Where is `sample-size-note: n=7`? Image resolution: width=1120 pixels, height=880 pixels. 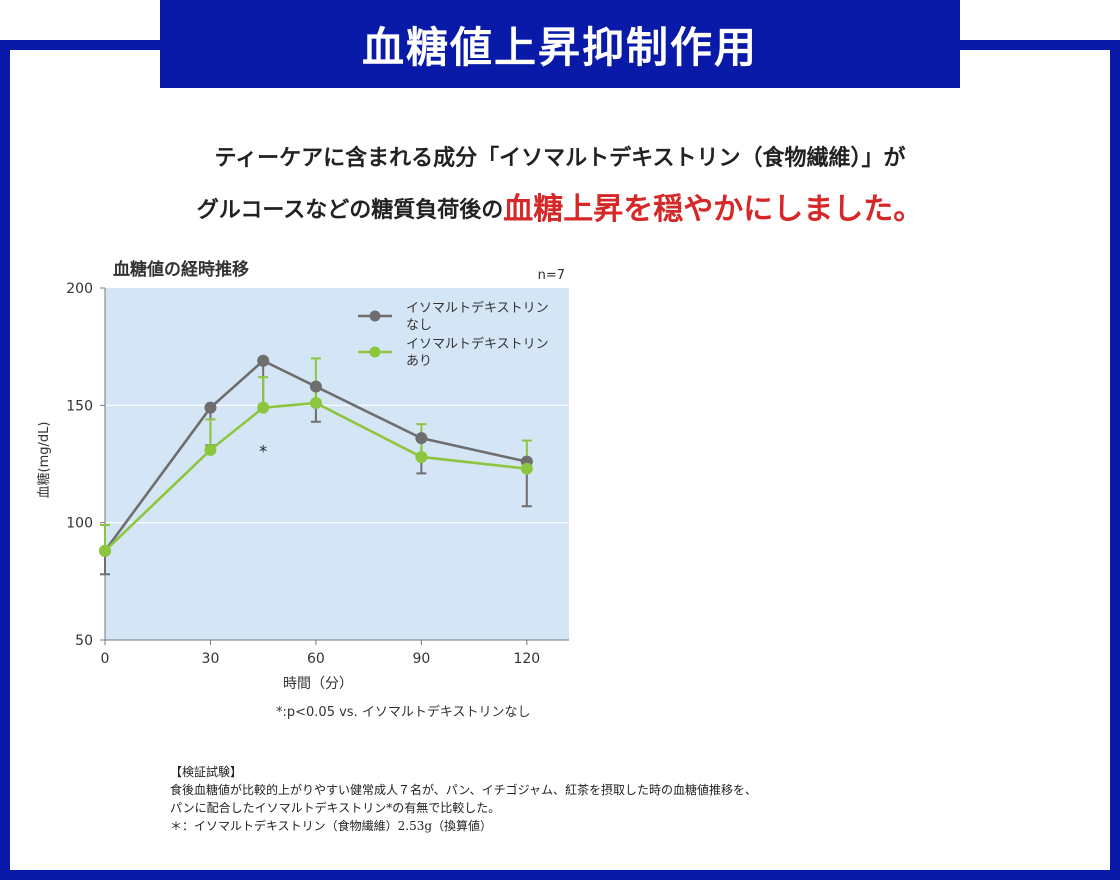 sample-size-note: n=7 is located at coordinates (551, 275).